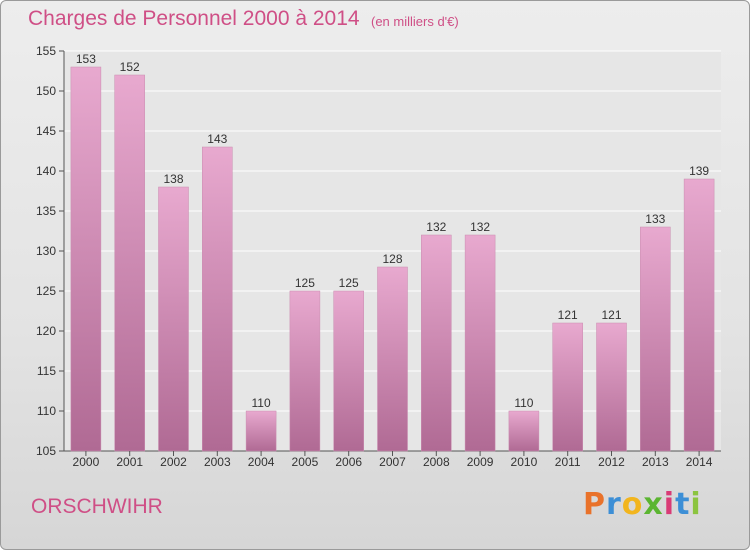 The width and height of the screenshot is (750, 550). I want to click on x-tick-label: 2008, so click(436, 462).